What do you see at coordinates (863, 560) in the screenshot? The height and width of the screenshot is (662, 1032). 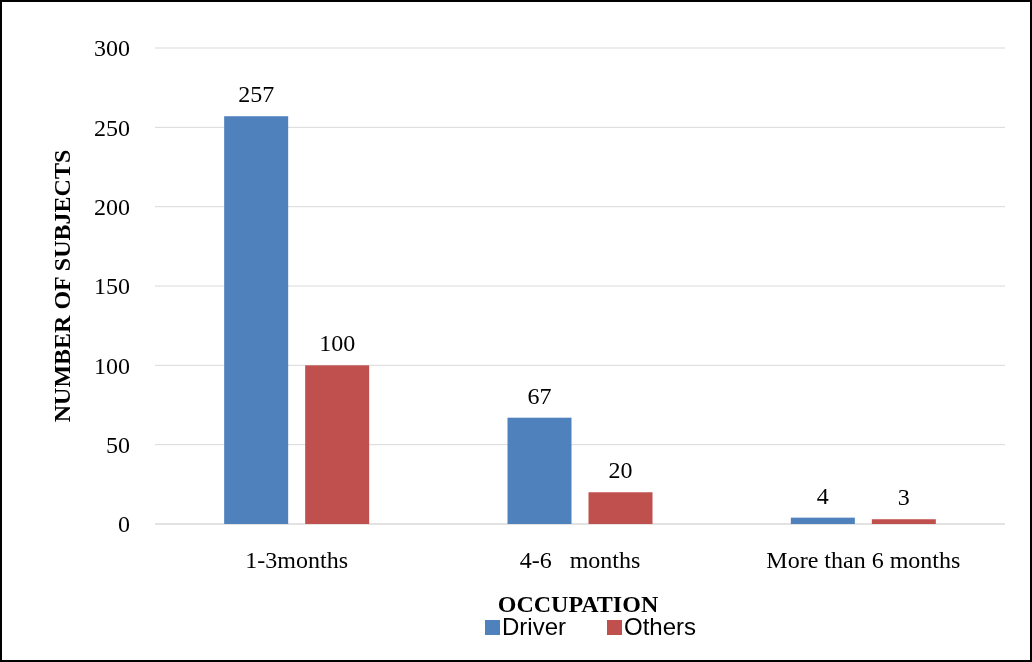 I see `x-tick-label: More than 6 months` at bounding box center [863, 560].